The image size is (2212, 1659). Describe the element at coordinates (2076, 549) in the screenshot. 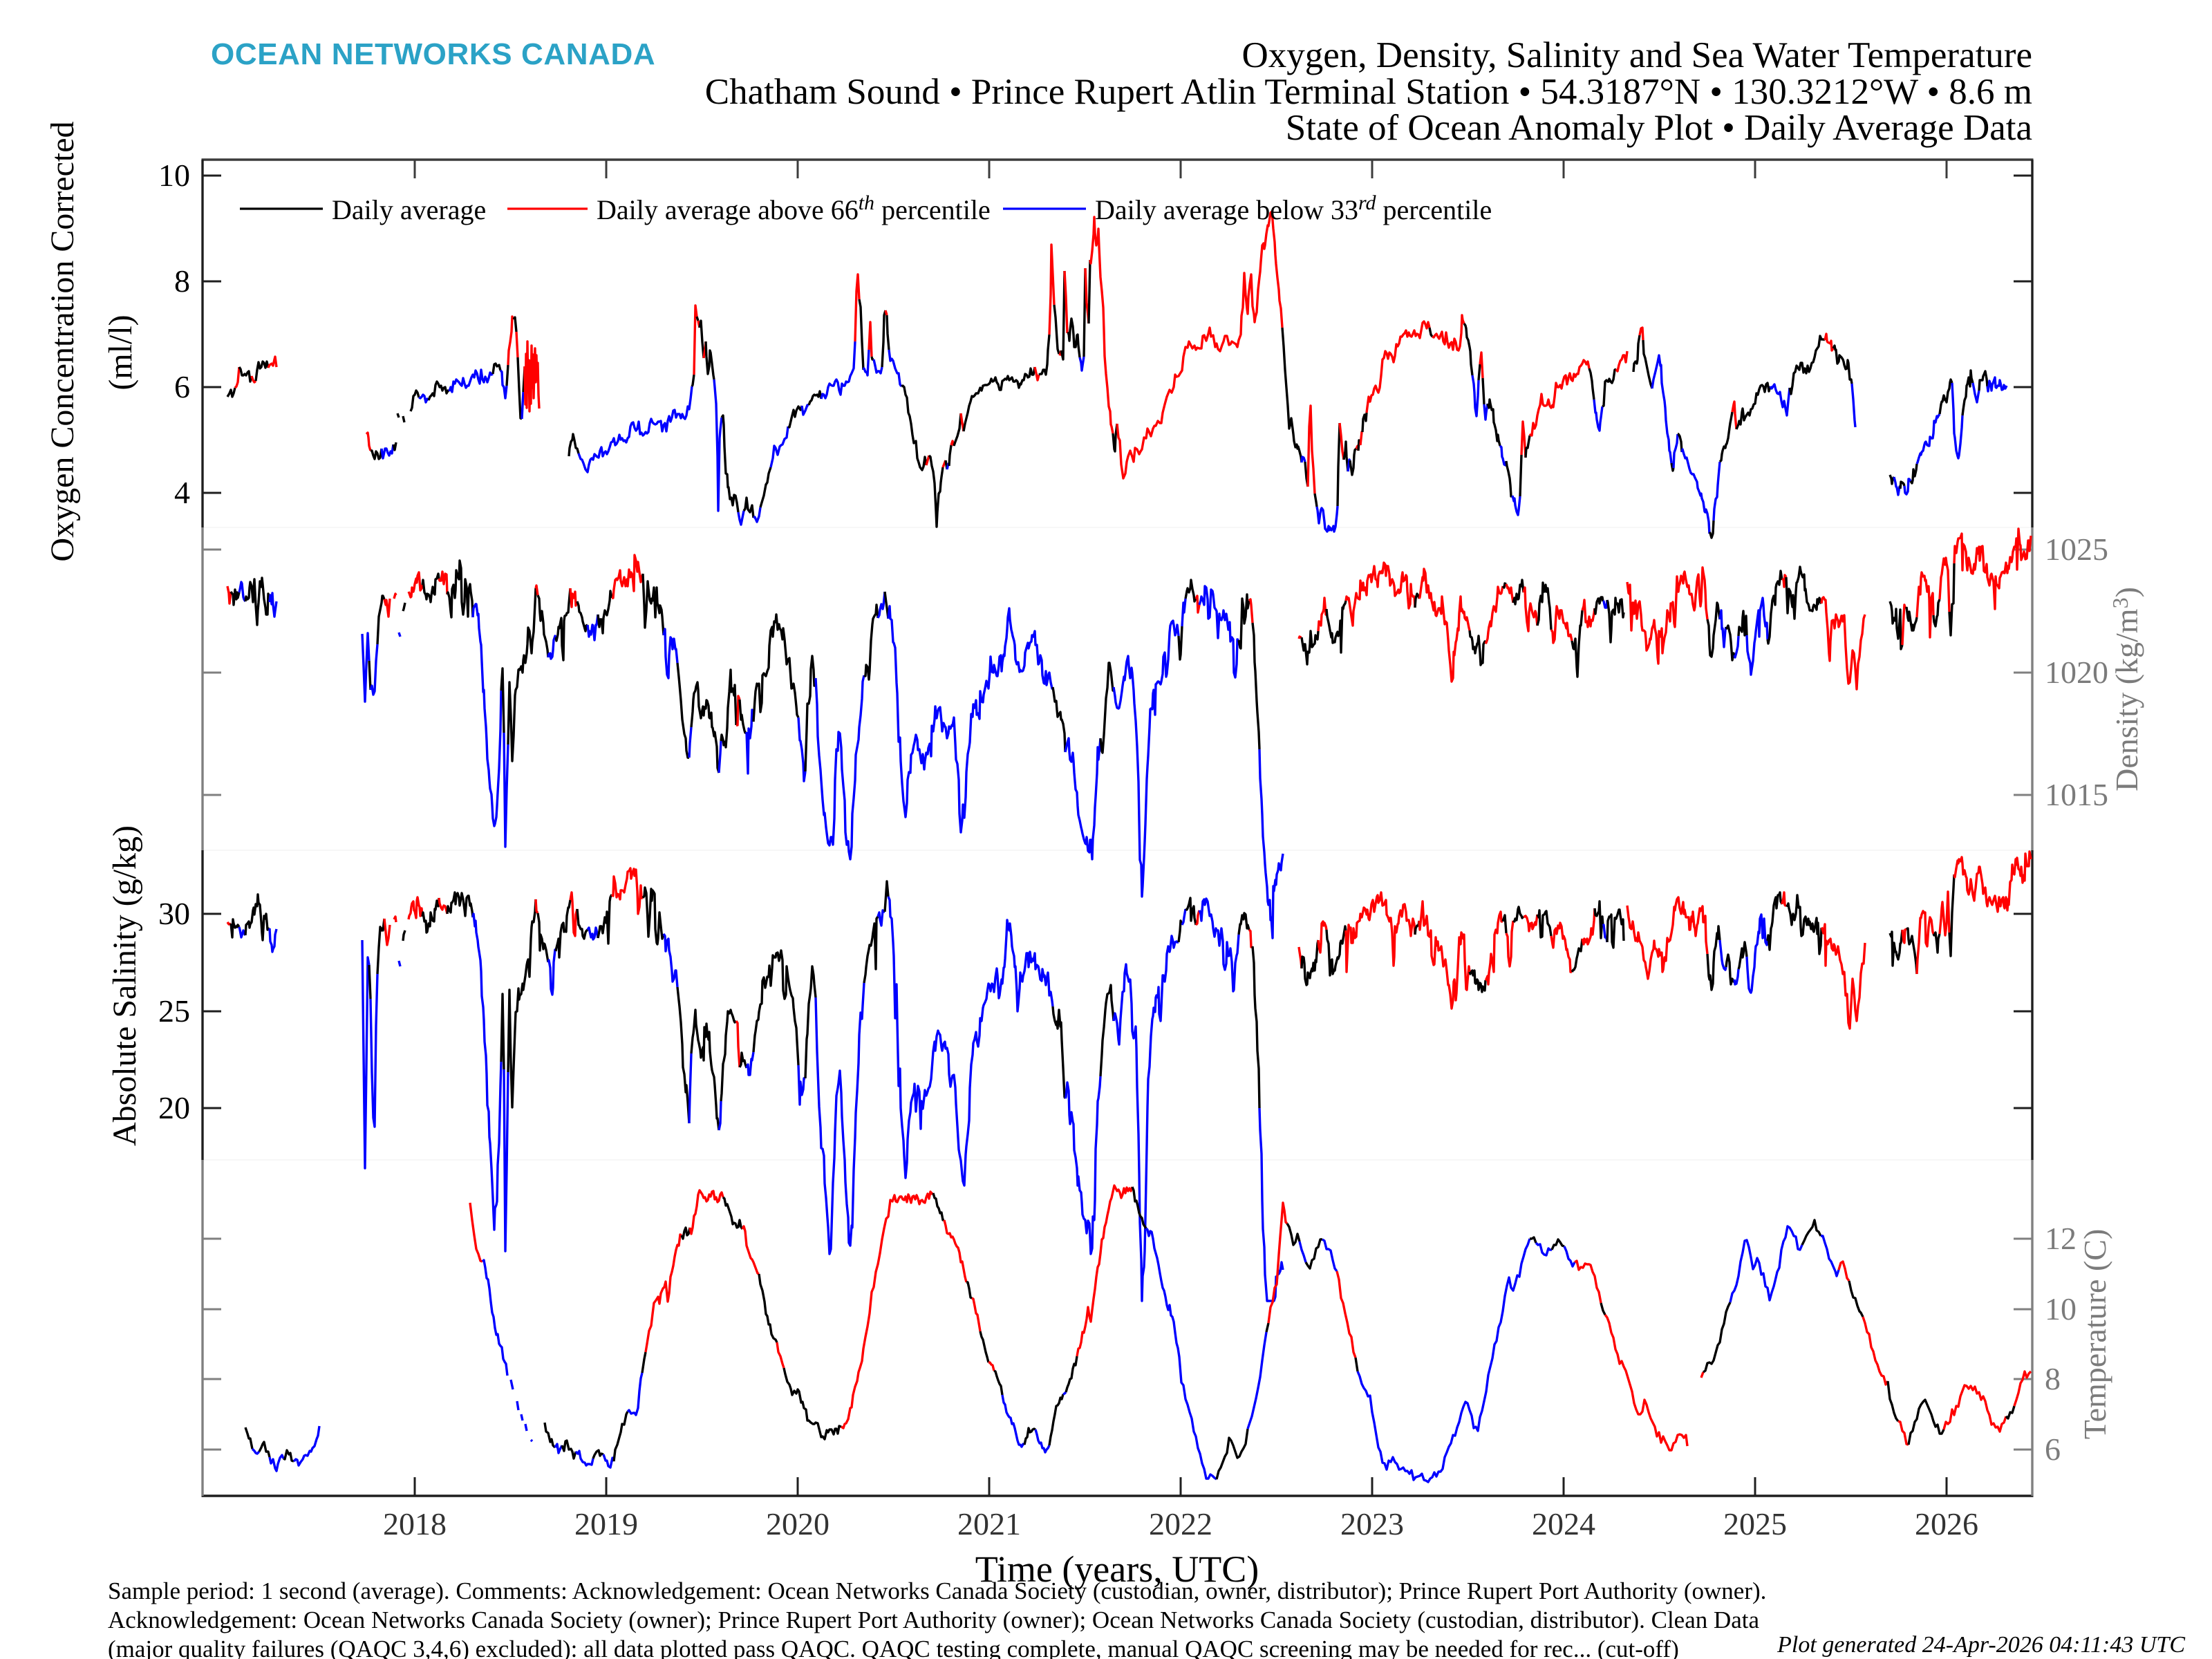

I see `svg-text: 1025` at that location.